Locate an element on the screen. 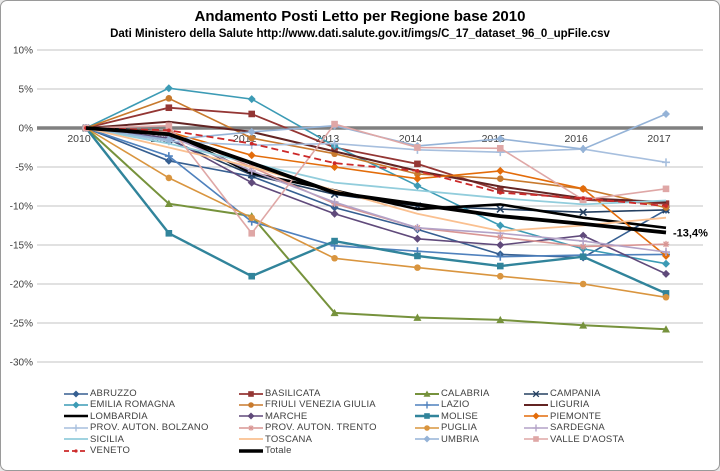  legend-item-sicilia: SICILIA is located at coordinates (150, 439).